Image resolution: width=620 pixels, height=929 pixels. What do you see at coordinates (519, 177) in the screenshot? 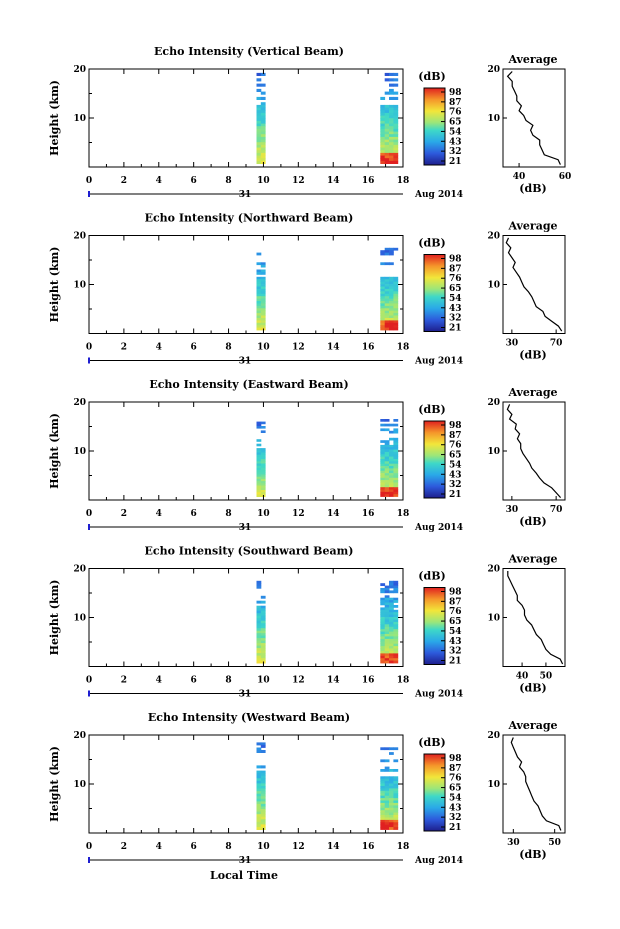
I see `profile-x-tick-label: 40` at bounding box center [519, 177].